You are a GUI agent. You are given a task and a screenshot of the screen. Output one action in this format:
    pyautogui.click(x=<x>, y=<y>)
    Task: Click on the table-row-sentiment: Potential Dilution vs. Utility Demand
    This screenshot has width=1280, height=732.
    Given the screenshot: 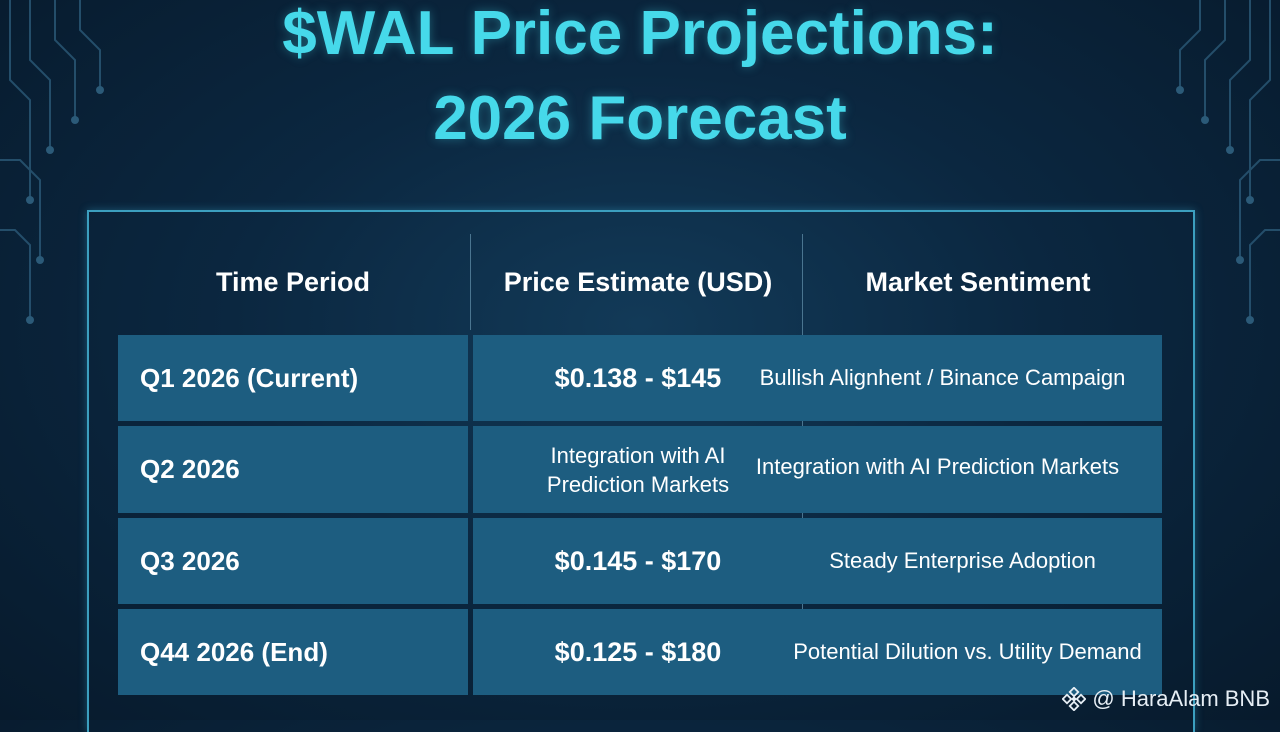 What is the action you would take?
    pyautogui.click(x=977, y=652)
    